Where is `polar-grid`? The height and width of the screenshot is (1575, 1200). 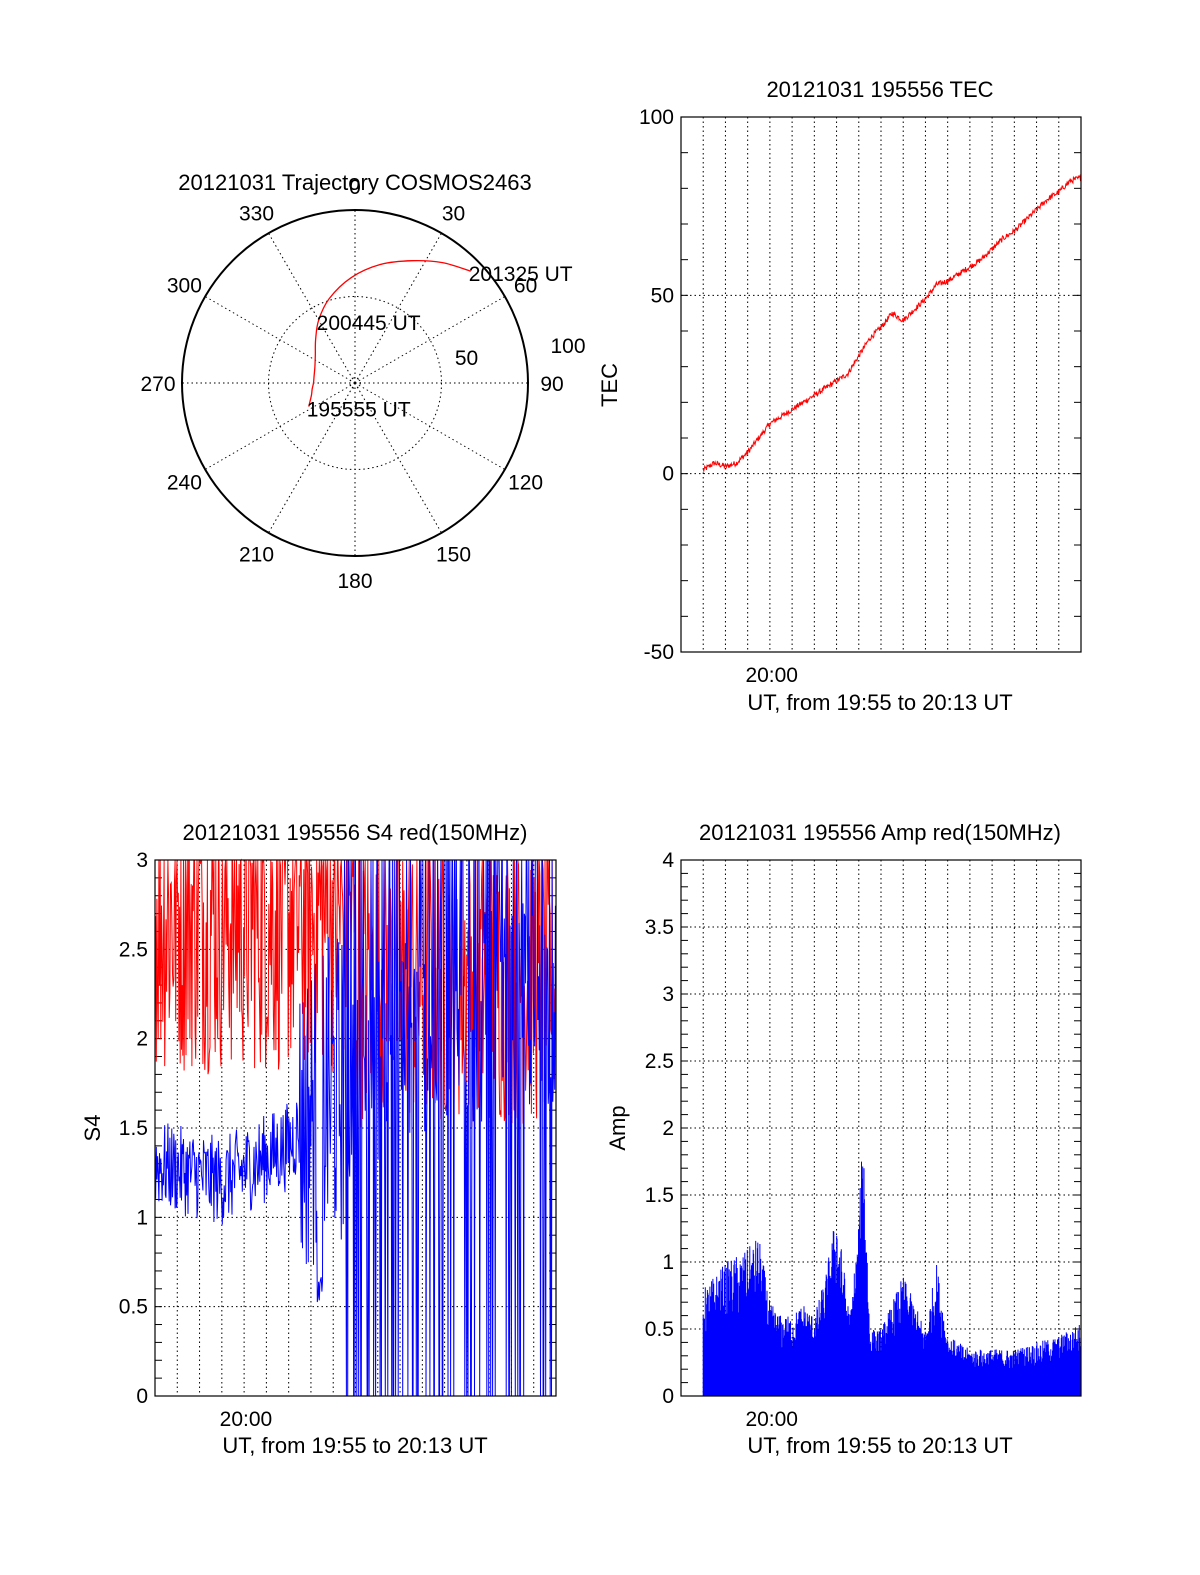 polar-grid is located at coordinates (355, 383).